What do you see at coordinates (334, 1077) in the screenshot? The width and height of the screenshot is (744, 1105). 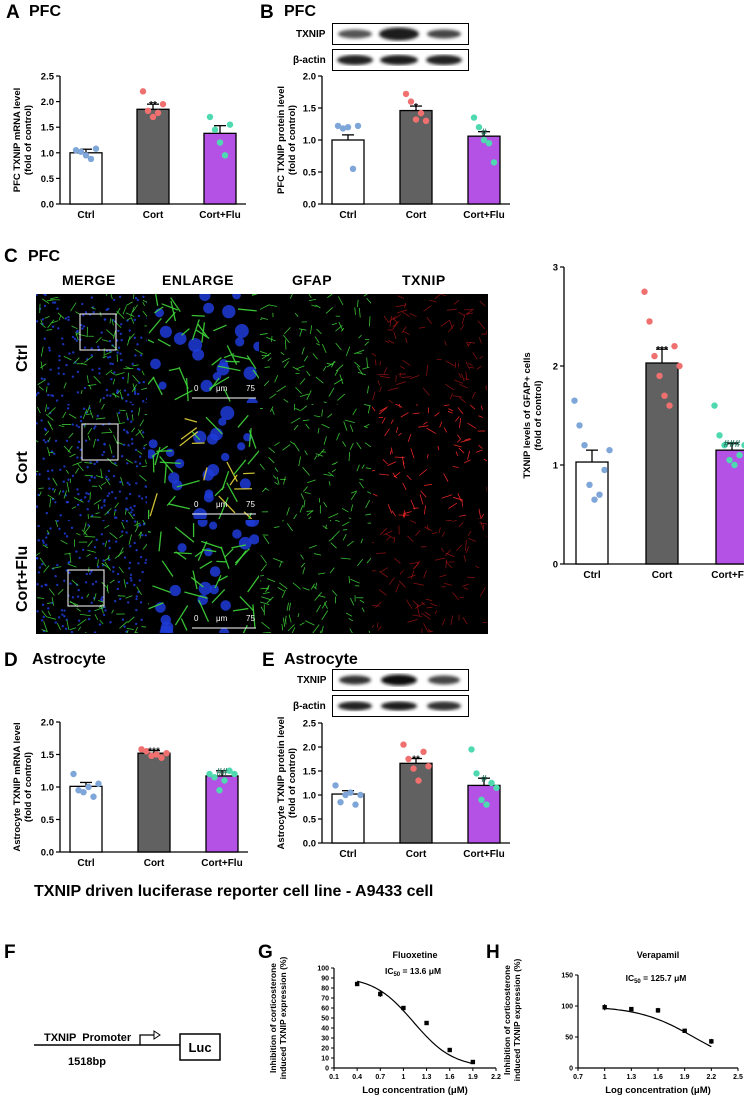 I see `x-tick-label: 0.1` at bounding box center [334, 1077].